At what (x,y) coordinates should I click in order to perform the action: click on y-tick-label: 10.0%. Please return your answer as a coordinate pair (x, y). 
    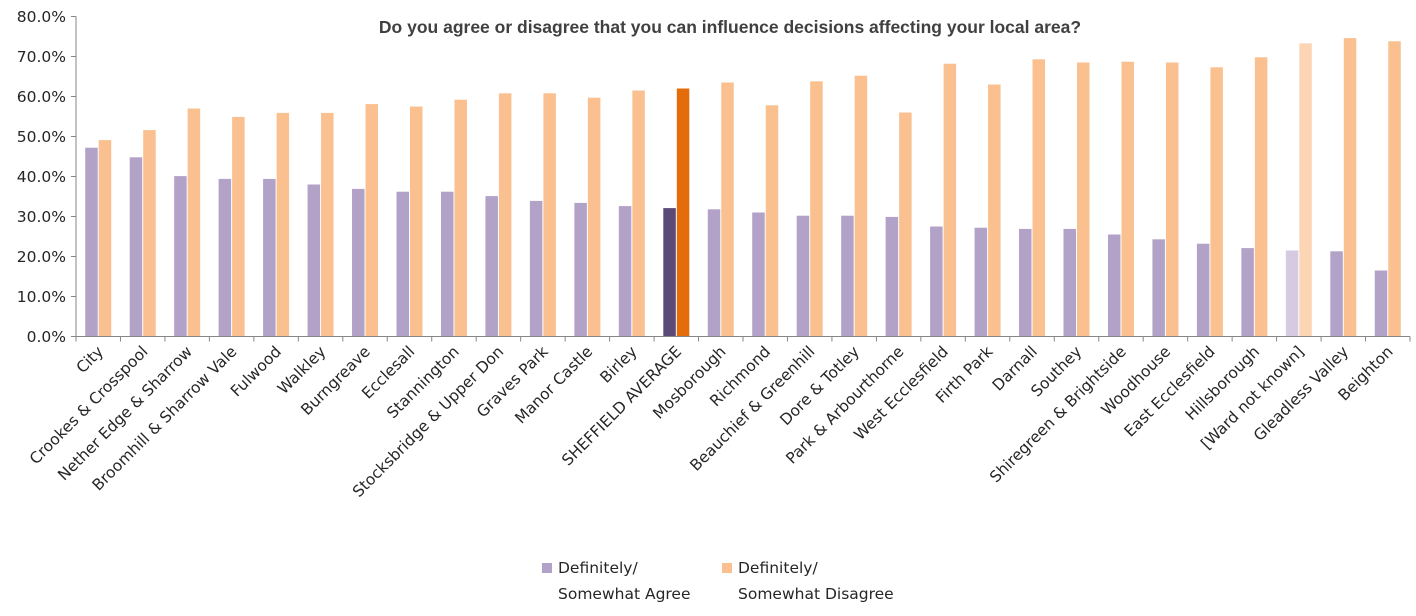
    Looking at the image, I should click on (41, 297).